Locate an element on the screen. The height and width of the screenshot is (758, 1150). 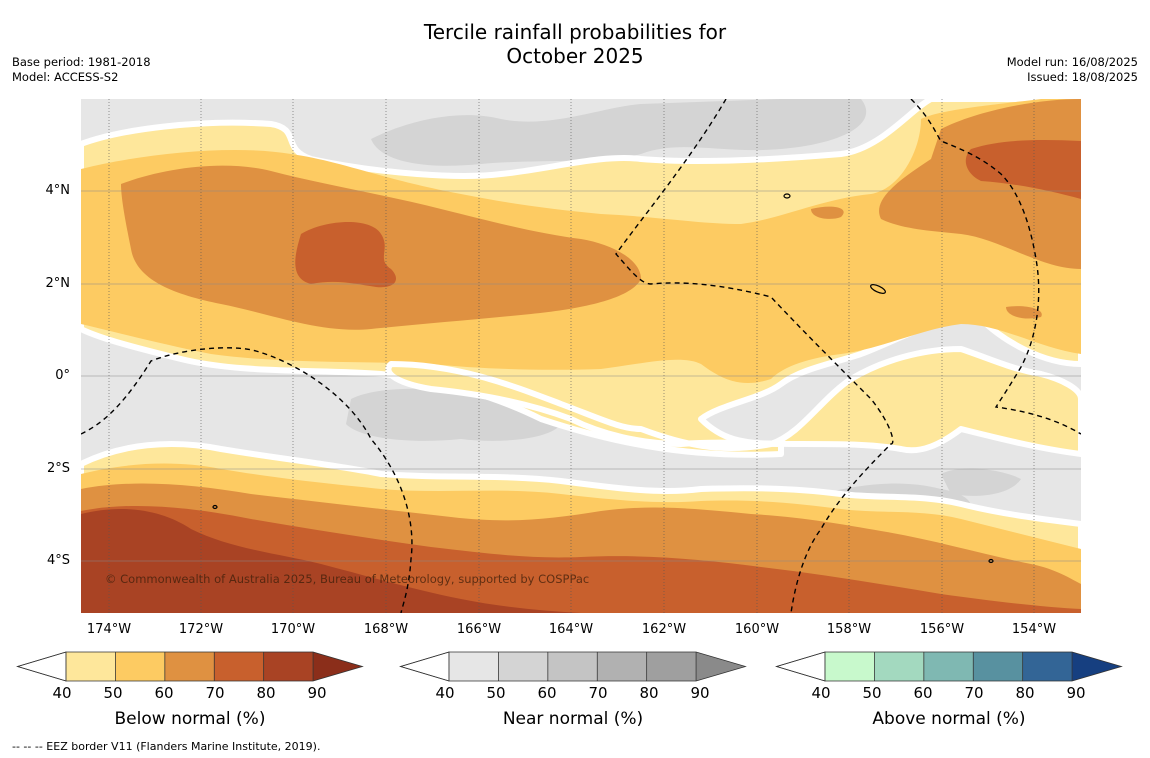
lat-label-2n: 2°N is located at coordinates (58, 283).